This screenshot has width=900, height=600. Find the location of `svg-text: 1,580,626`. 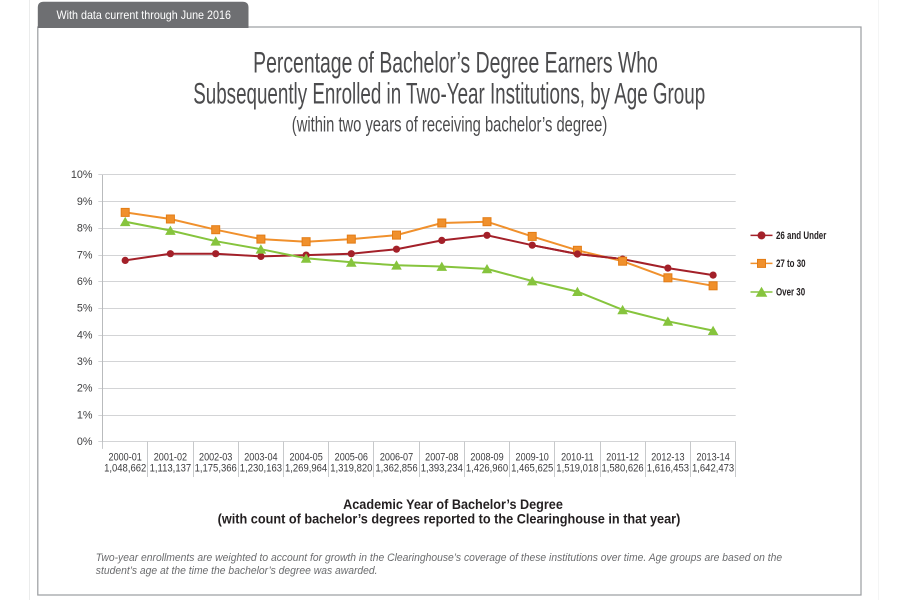

svg-text: 1,580,626 is located at coordinates (622, 469).